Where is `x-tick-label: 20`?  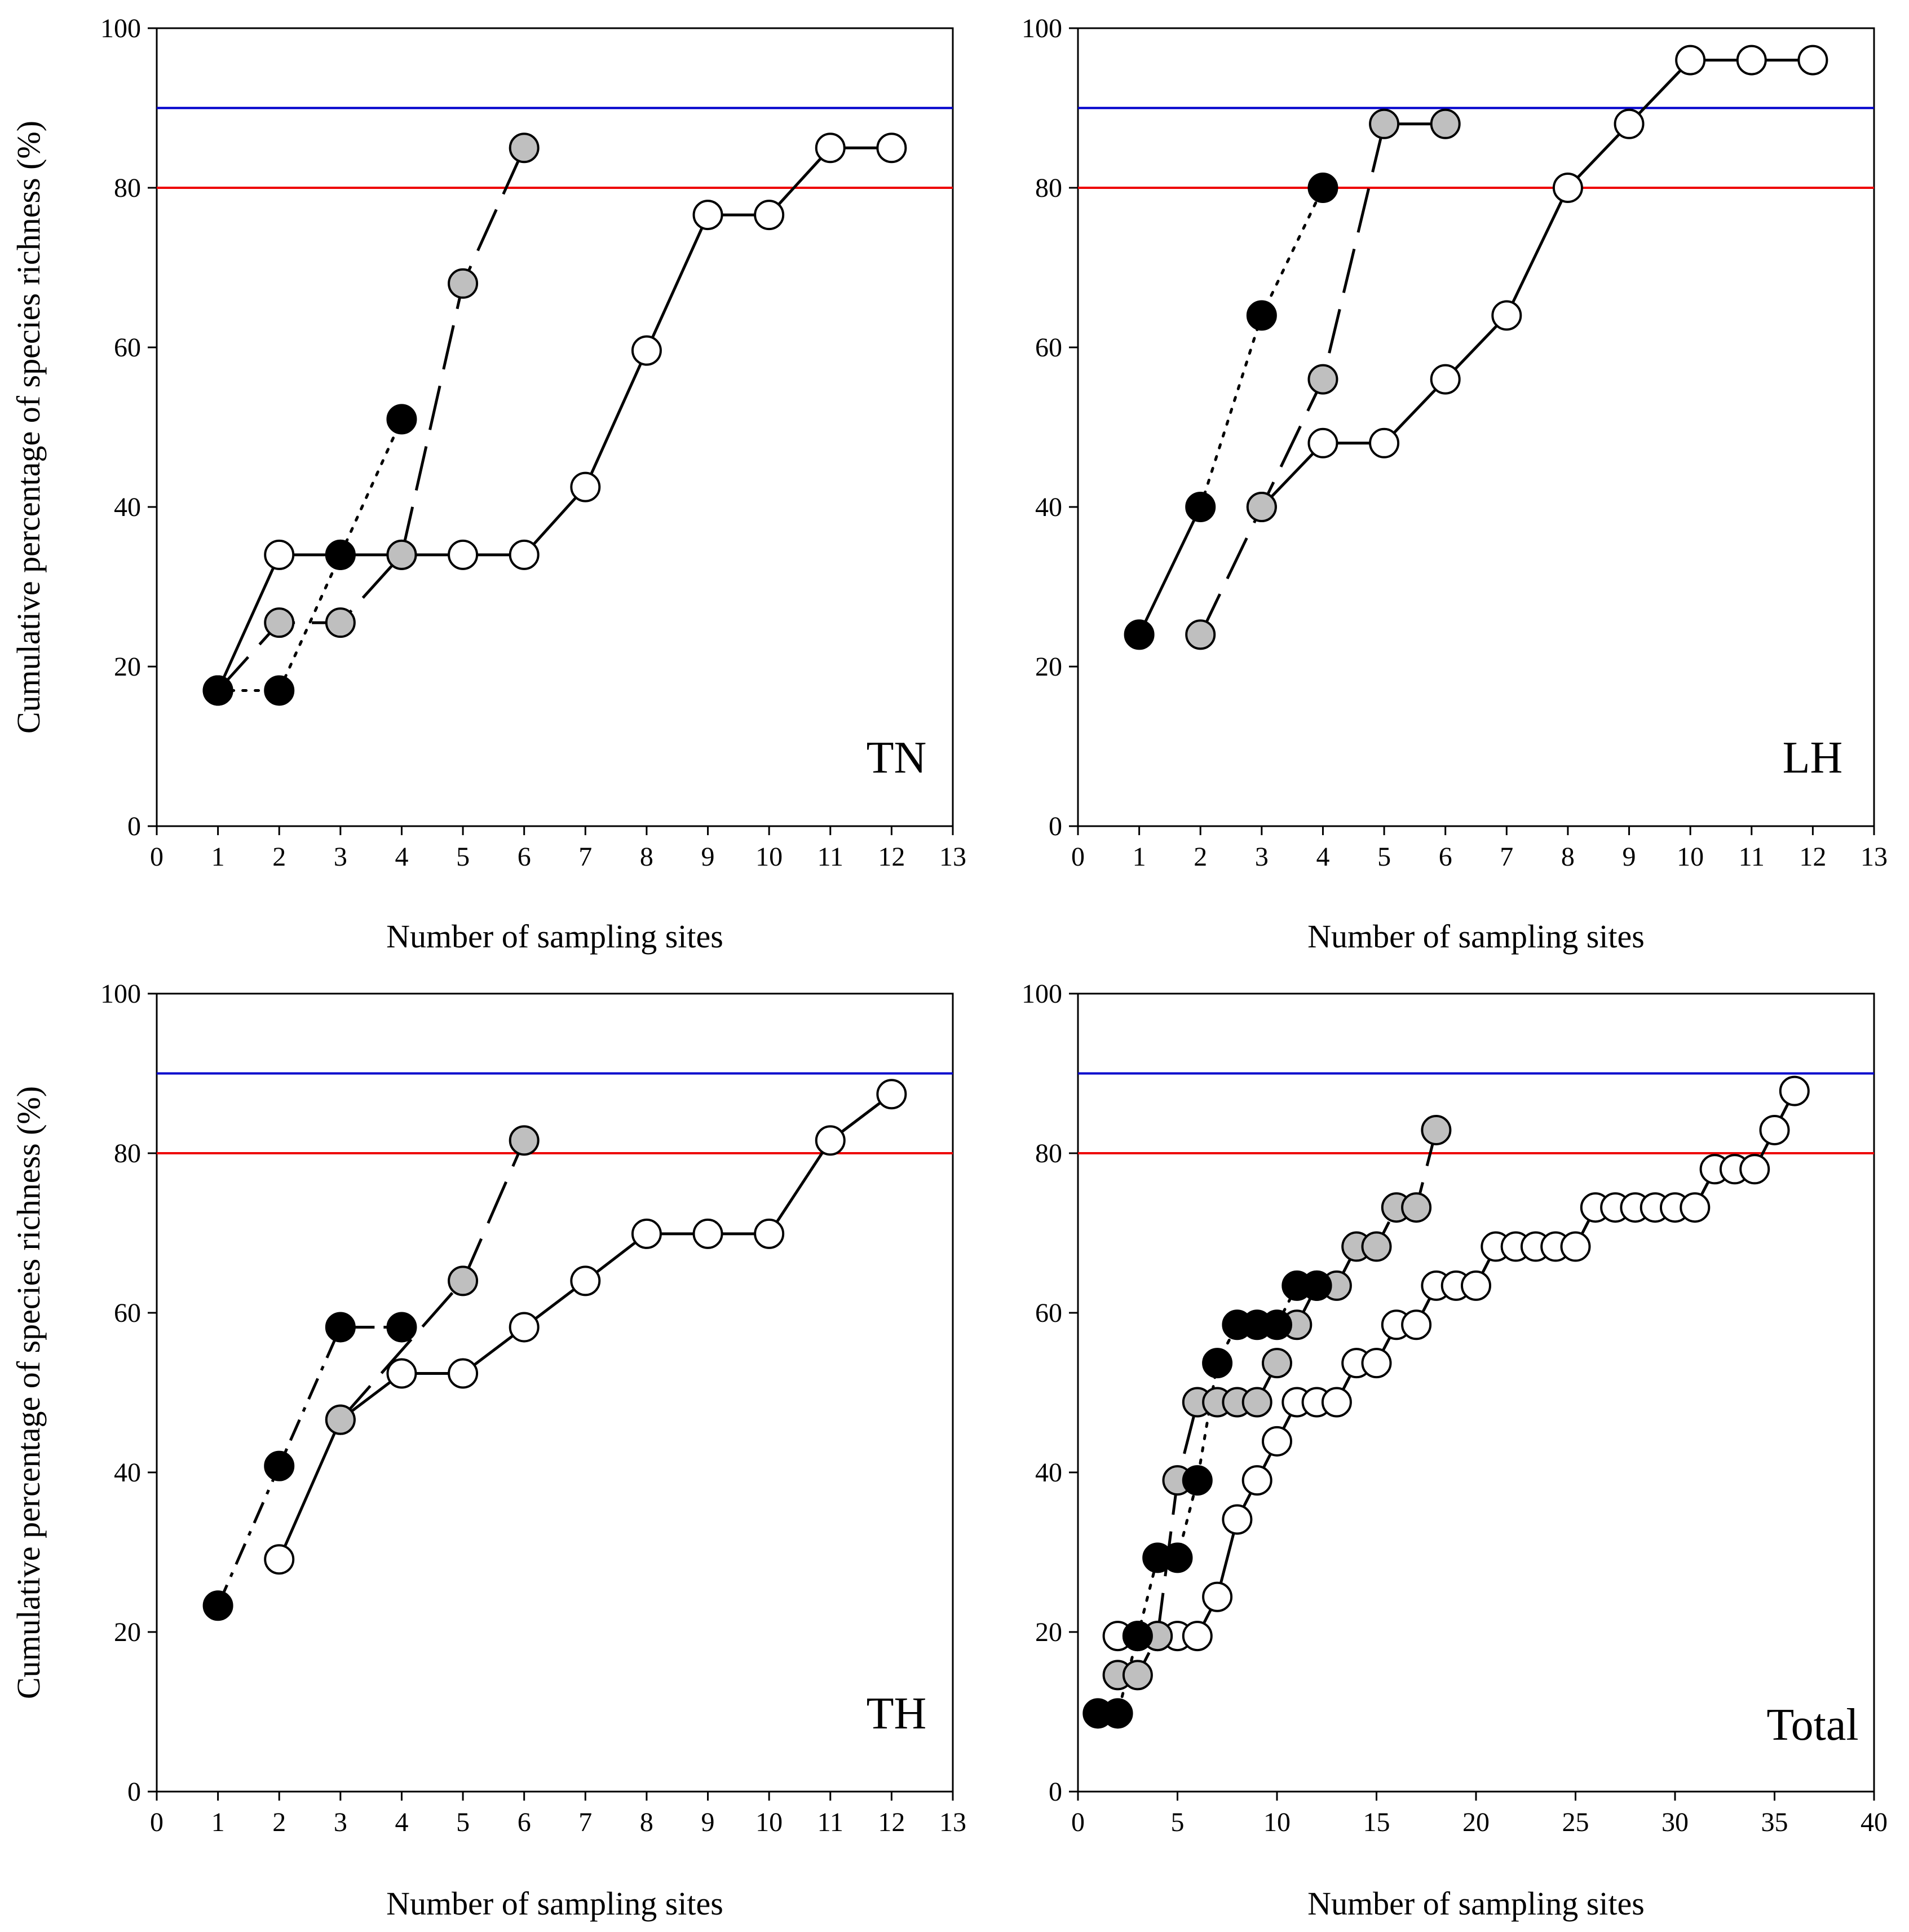 x-tick-label: 20 is located at coordinates (1476, 1822).